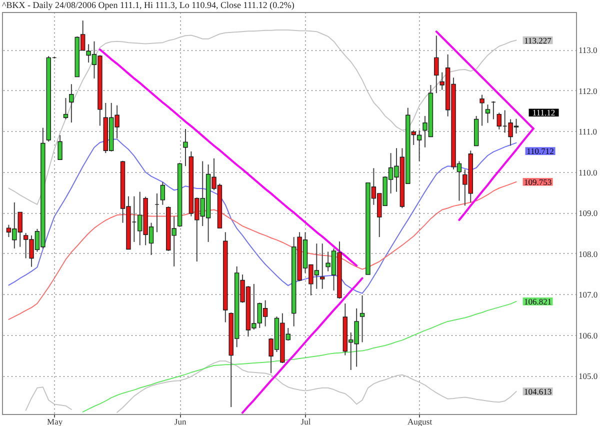 The height and width of the screenshot is (426, 600). What do you see at coordinates (540, 151) in the screenshot?
I see `data-label: 110.712` at bounding box center [540, 151].